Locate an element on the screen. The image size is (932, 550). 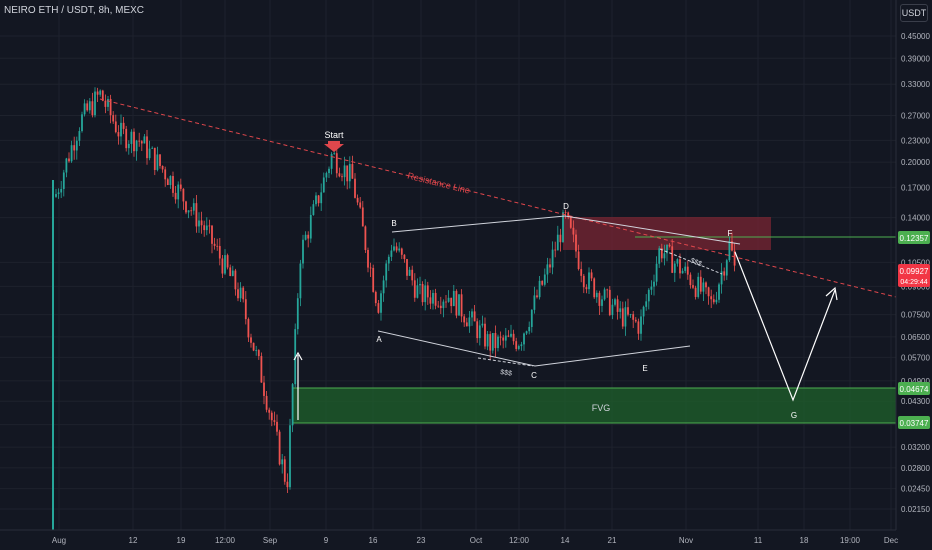
projection-arrow-head is located at coordinates (831, 293).